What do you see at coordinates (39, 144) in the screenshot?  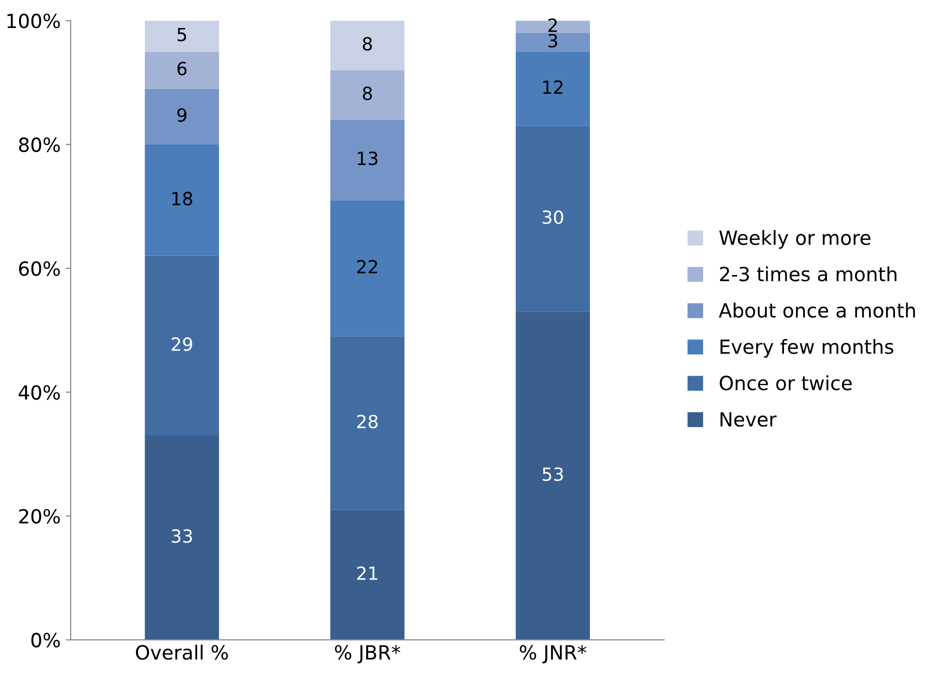 I see `y-tick-label: 80%` at bounding box center [39, 144].